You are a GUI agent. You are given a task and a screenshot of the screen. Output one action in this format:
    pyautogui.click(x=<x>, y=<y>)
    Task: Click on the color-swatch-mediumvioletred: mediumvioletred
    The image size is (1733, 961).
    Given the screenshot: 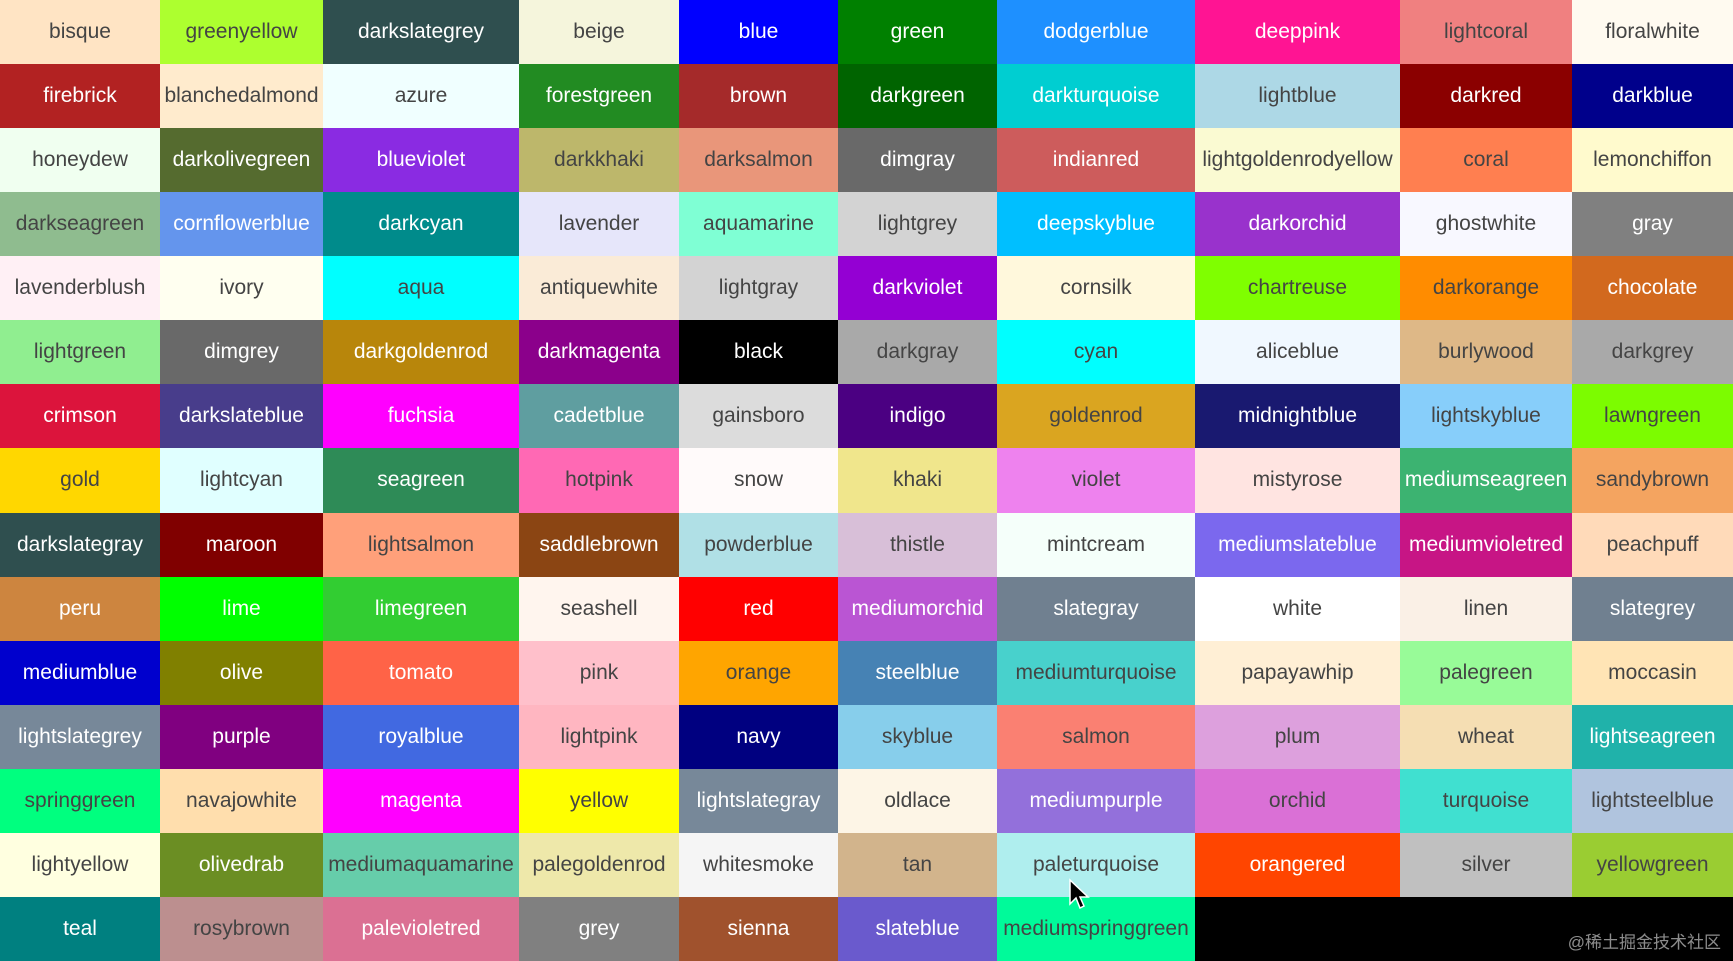 What is the action you would take?
    pyautogui.click(x=1486, y=544)
    